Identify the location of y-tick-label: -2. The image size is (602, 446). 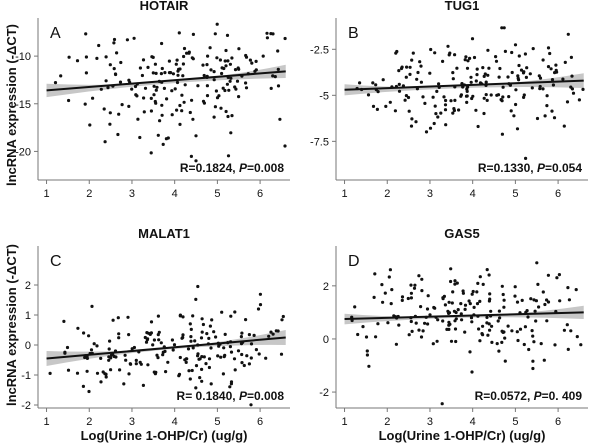
(26, 406).